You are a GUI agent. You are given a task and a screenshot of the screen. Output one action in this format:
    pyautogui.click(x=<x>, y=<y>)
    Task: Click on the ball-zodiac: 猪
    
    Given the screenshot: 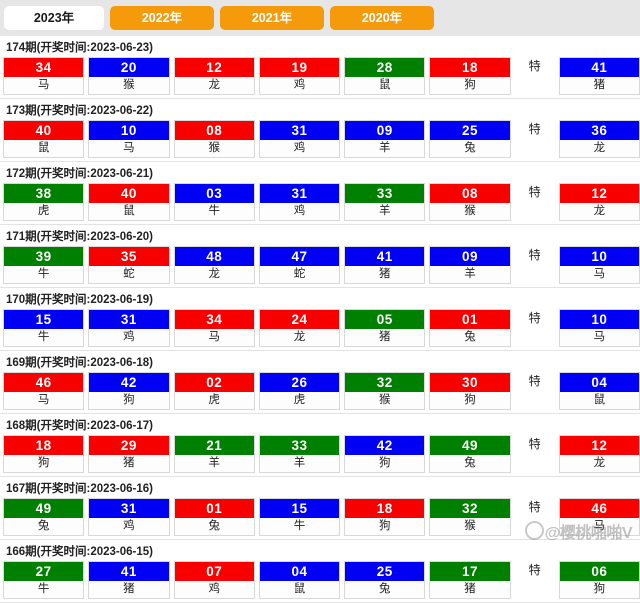 What is the action you would take?
    pyautogui.click(x=129, y=589)
    